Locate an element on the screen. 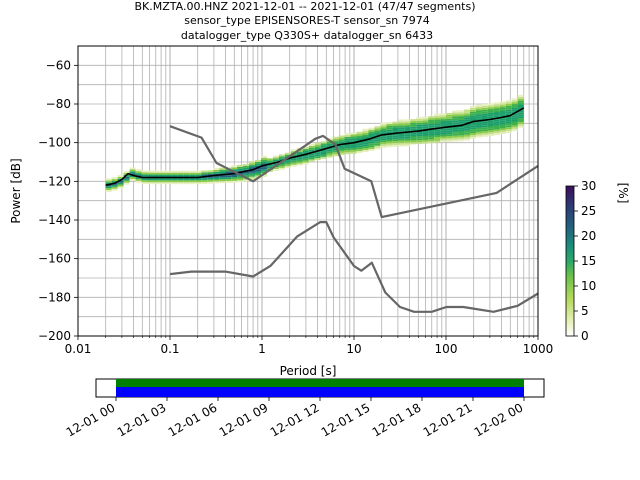 The width and height of the screenshot is (640, 480). colorbar: 0 5 10 15 20 25 30 [%] is located at coordinates (597, 261).